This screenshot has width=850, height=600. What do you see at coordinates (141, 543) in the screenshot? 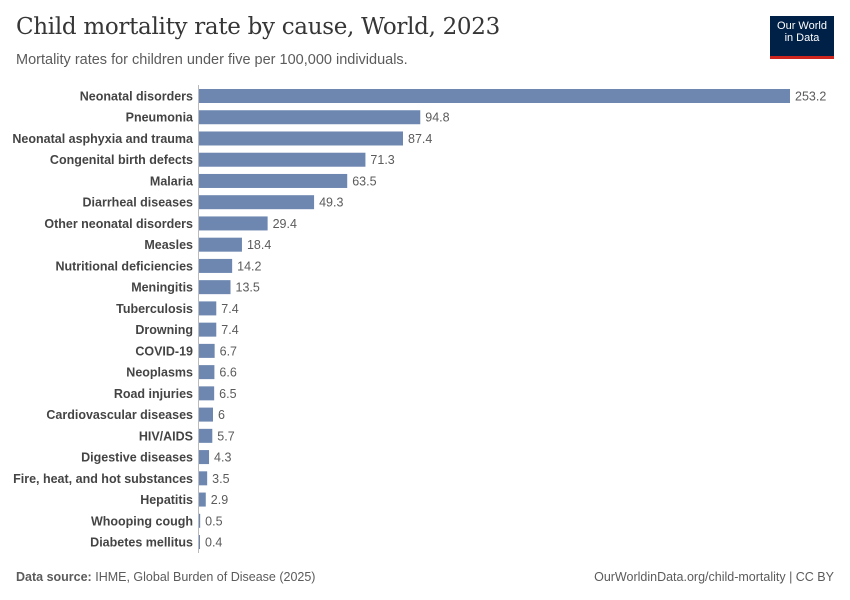
I see `category-label: Diabetes mellitus` at bounding box center [141, 543].